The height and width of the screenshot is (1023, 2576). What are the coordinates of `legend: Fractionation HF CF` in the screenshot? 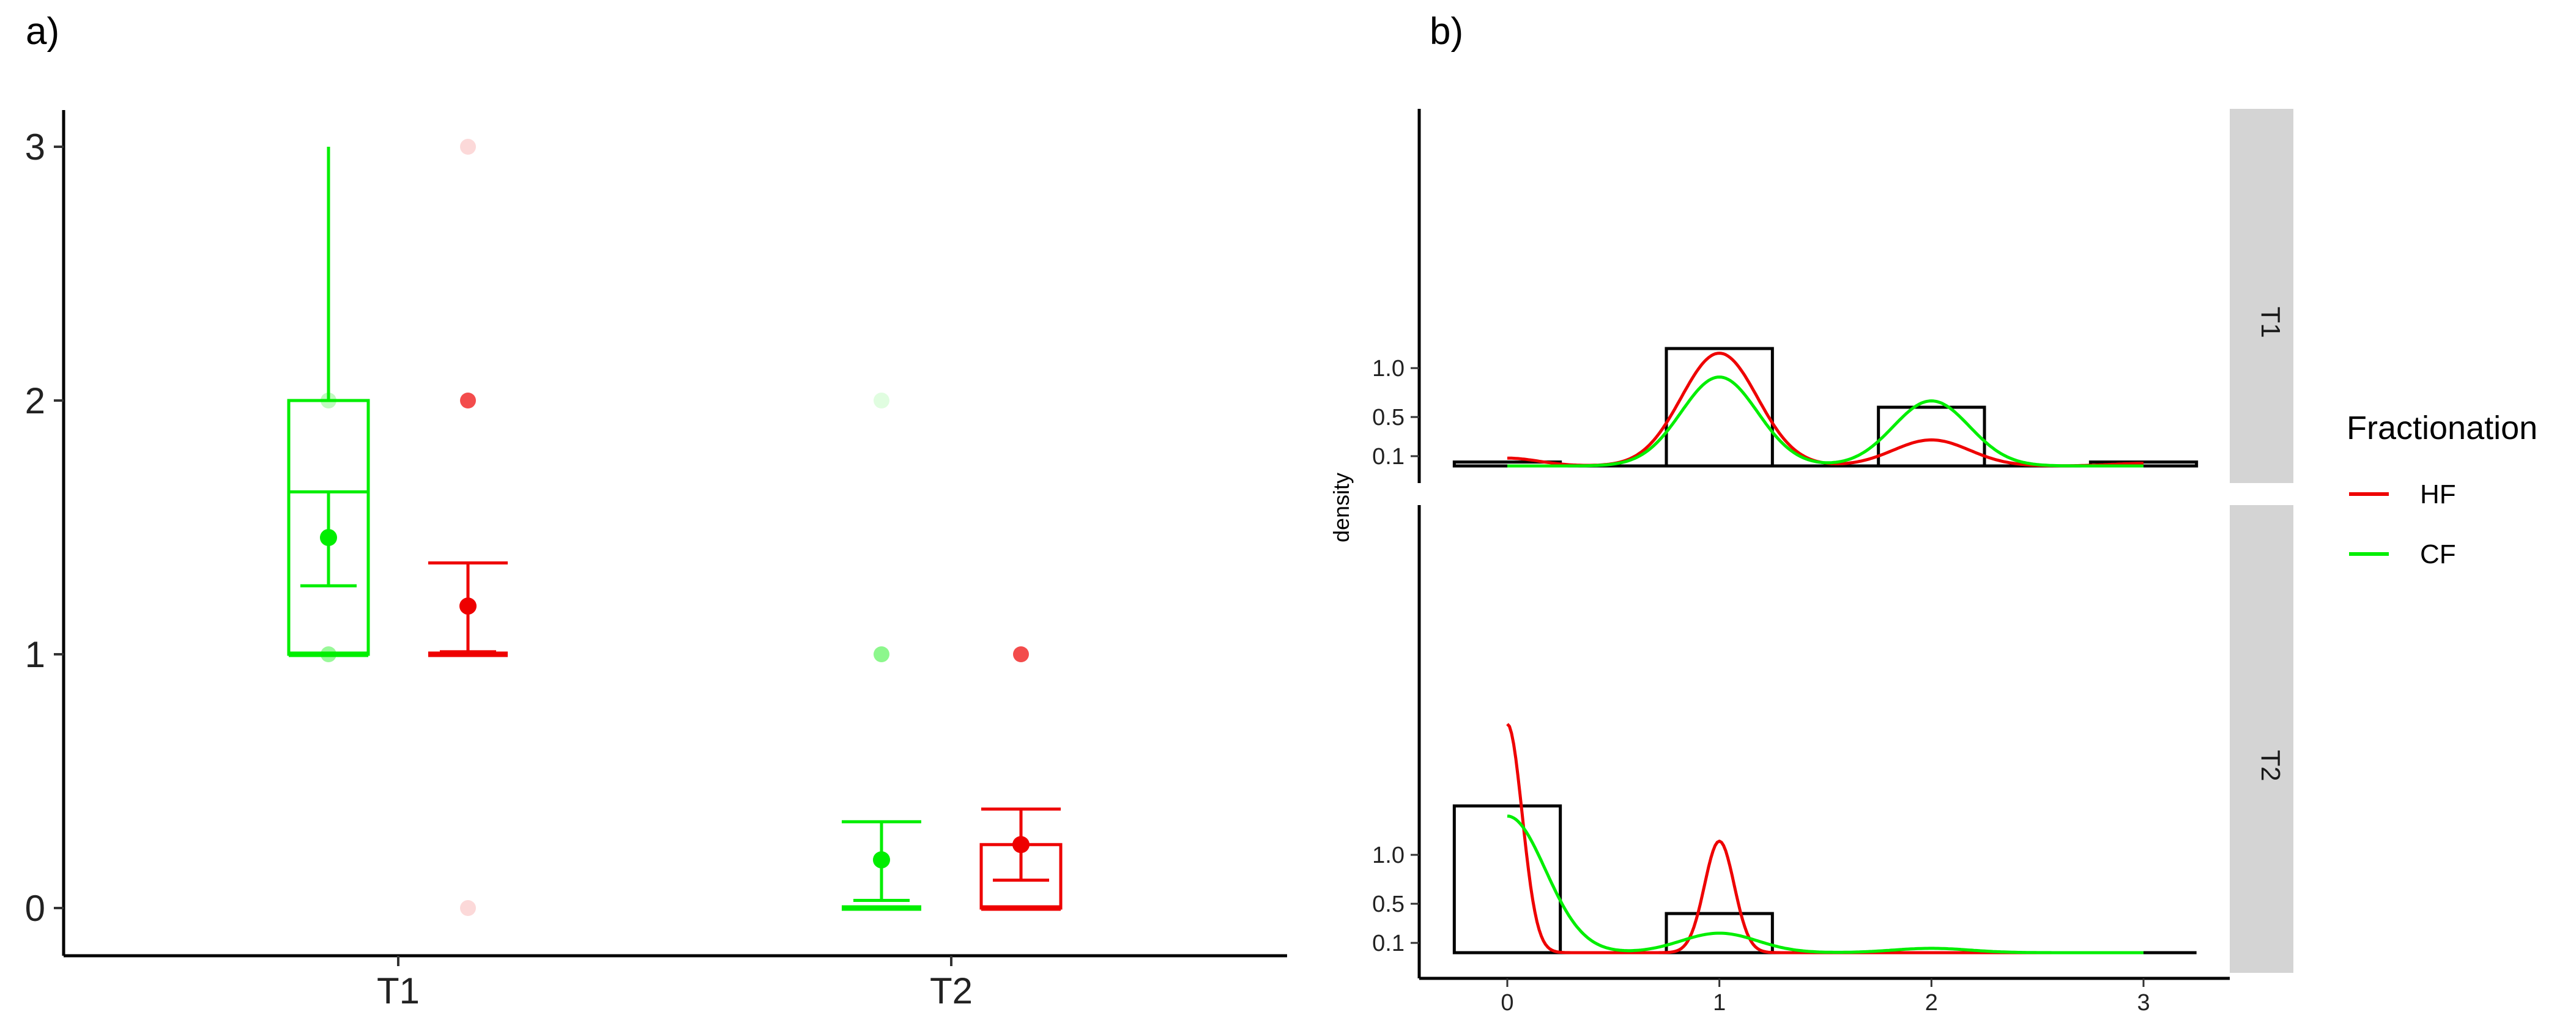 It's located at (2442, 490).